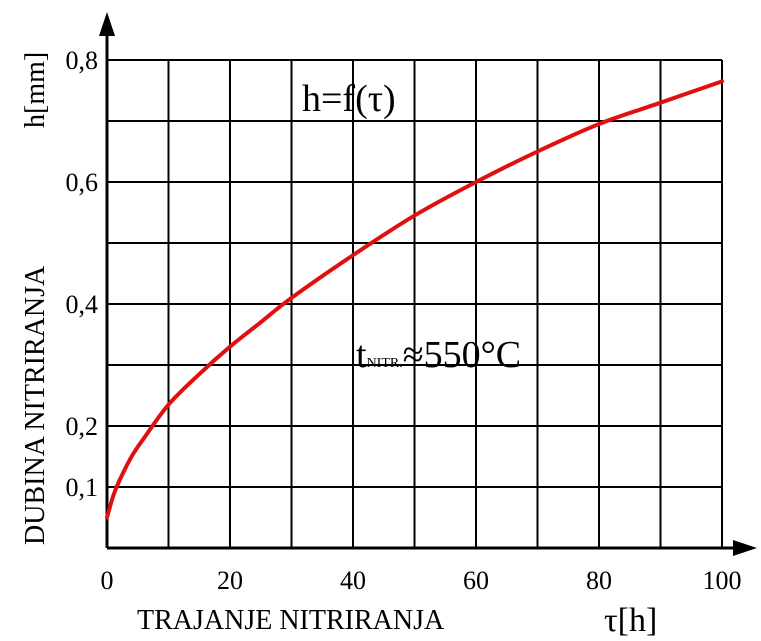 The width and height of the screenshot is (761, 641). What do you see at coordinates (230, 580) in the screenshot?
I see `x-tick-label: 20` at bounding box center [230, 580].